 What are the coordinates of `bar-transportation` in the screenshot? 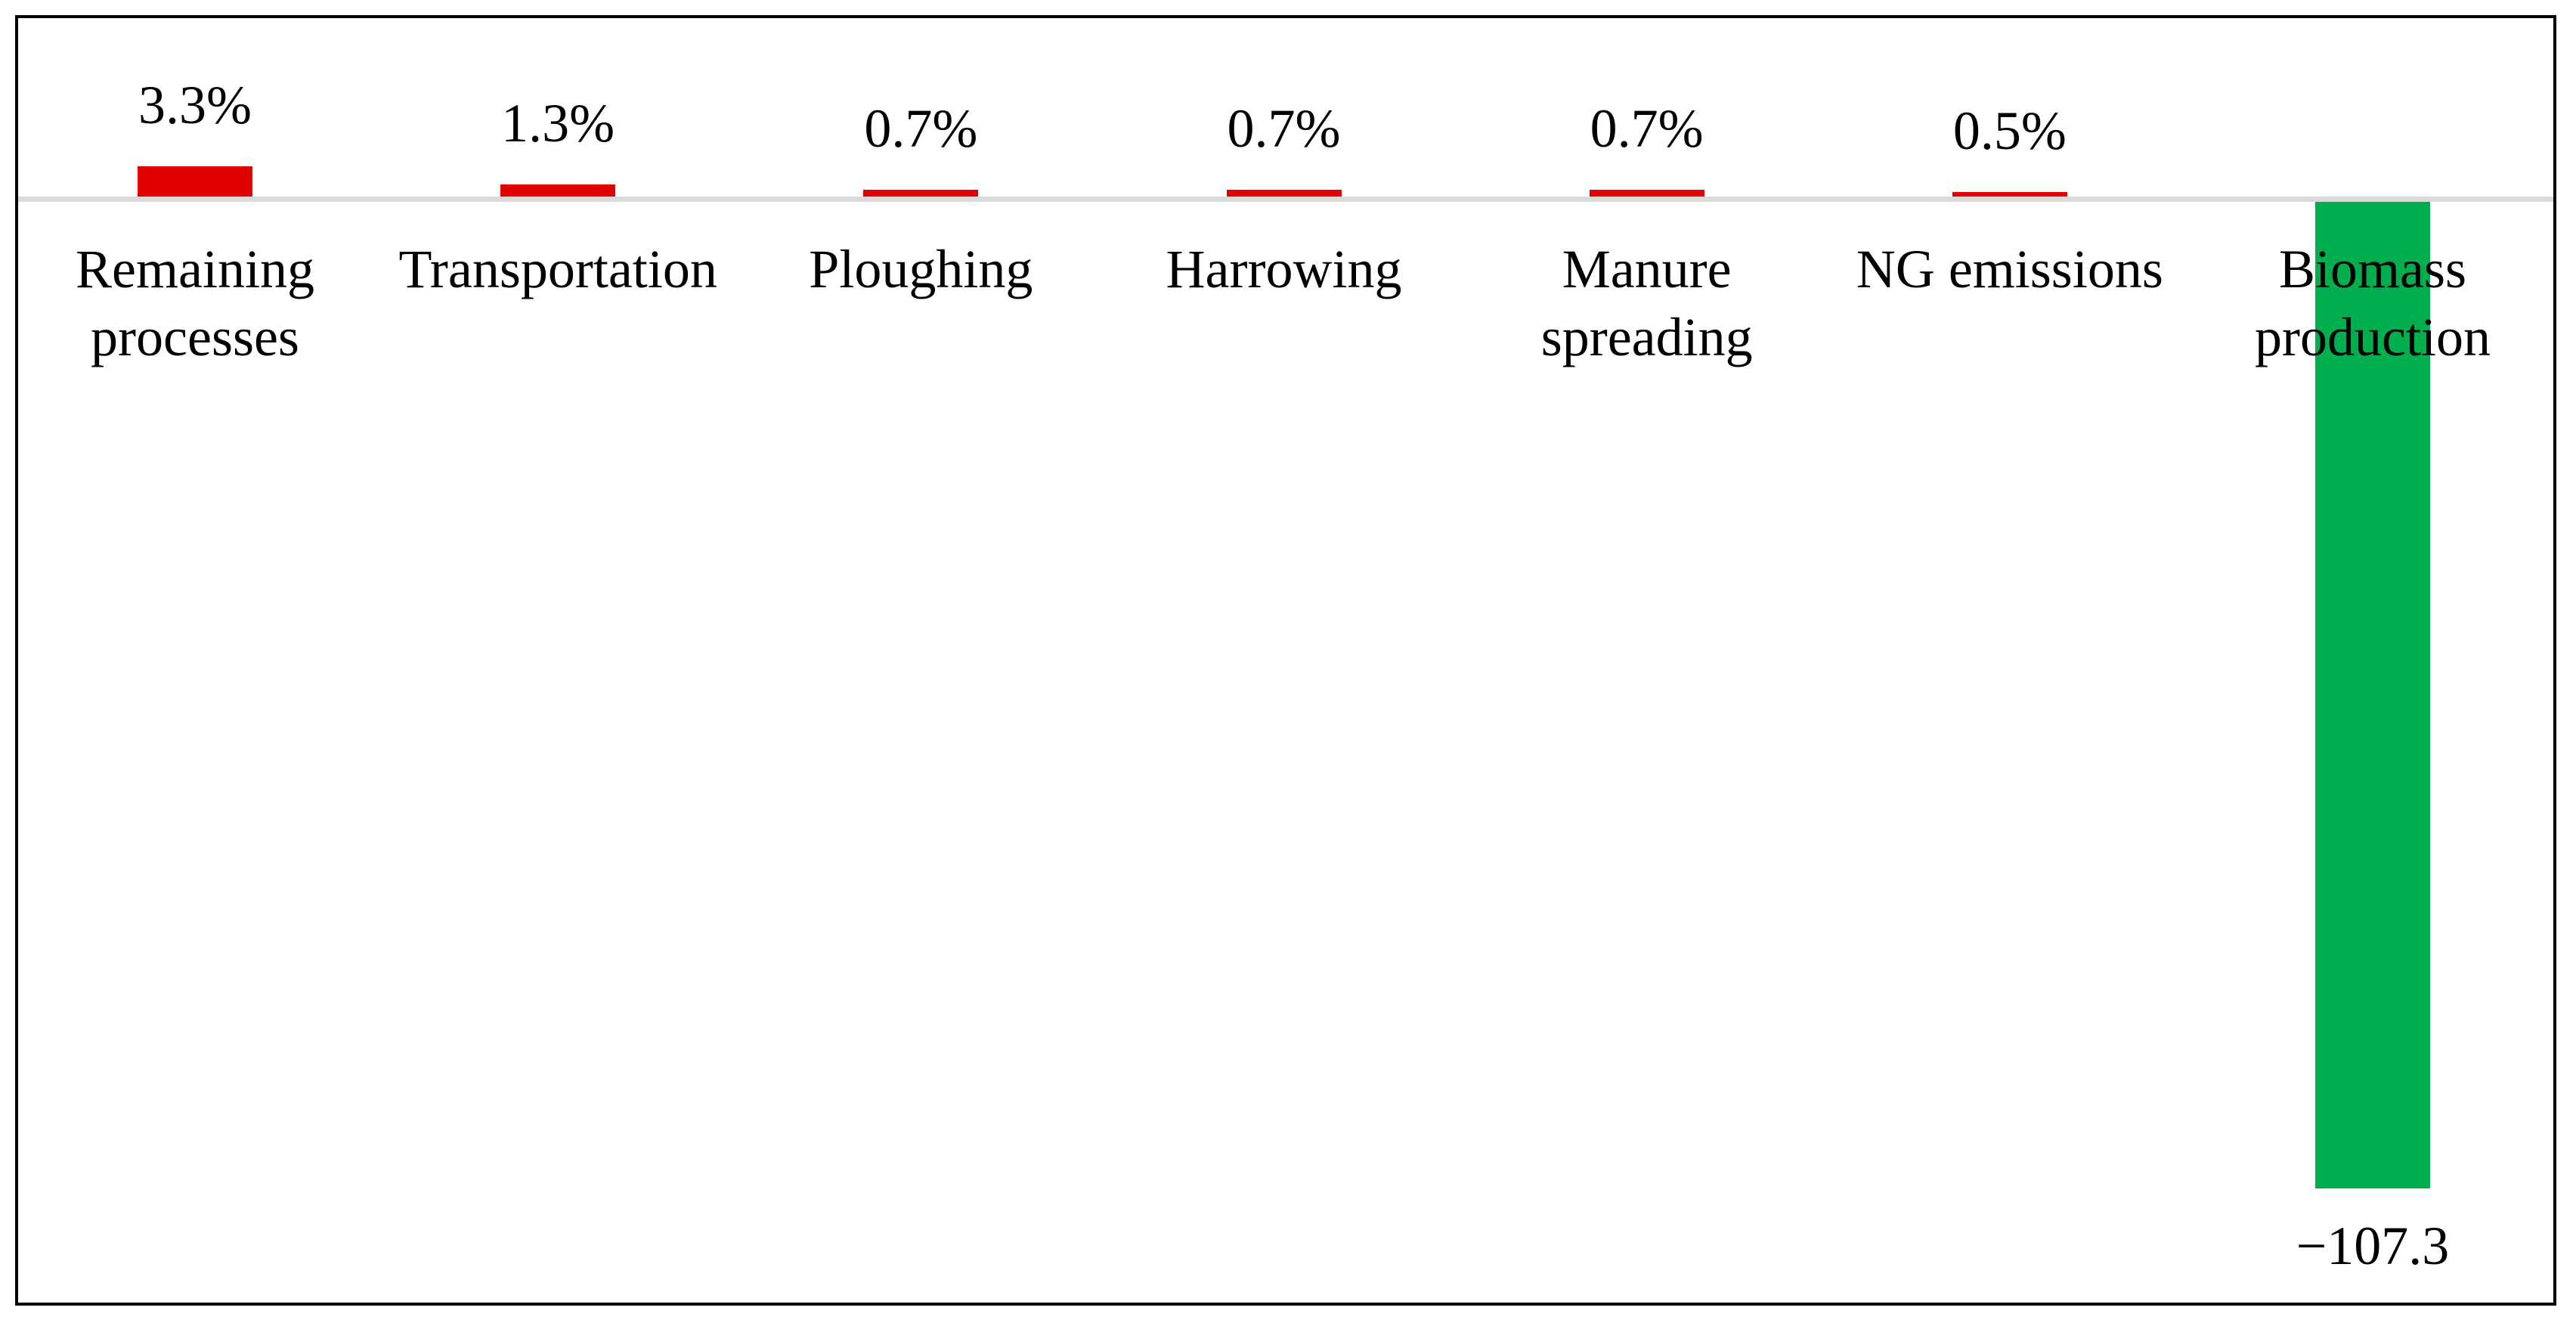 It's located at (558, 190).